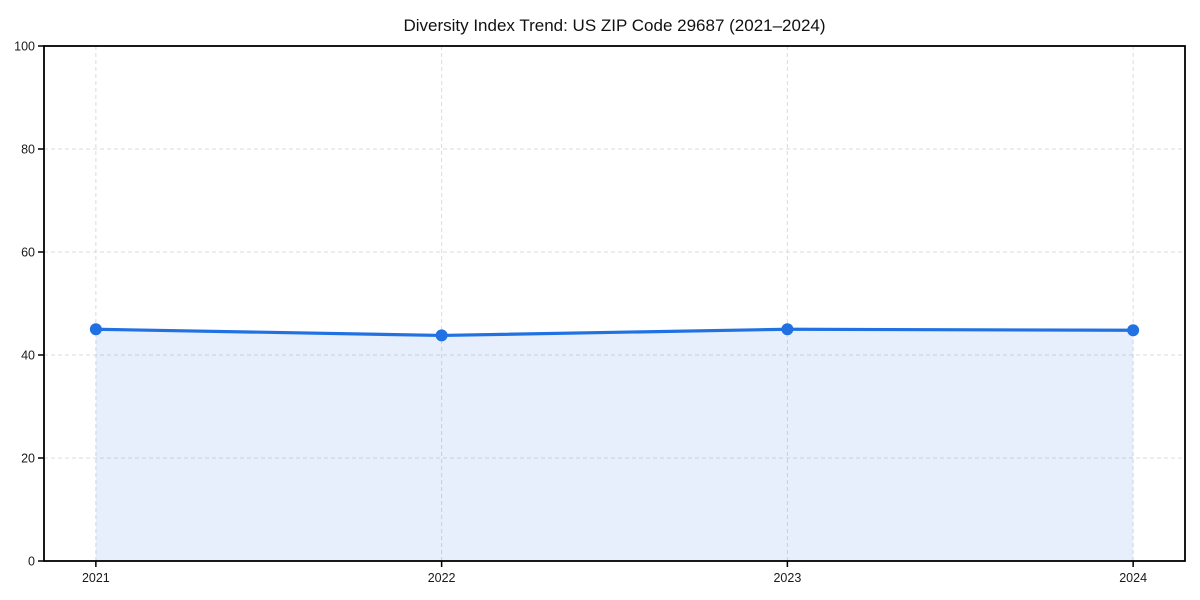 Image resolution: width=1200 pixels, height=600 pixels. What do you see at coordinates (787, 578) in the screenshot?
I see `x-tick-label: 2023` at bounding box center [787, 578].